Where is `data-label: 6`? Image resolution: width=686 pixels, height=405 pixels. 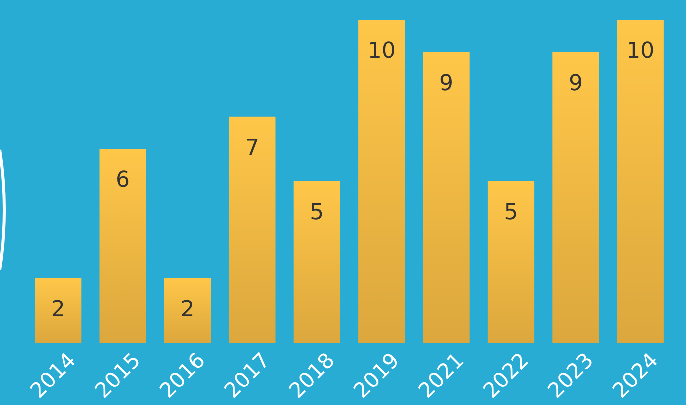
data-label: 6 is located at coordinates (123, 181).